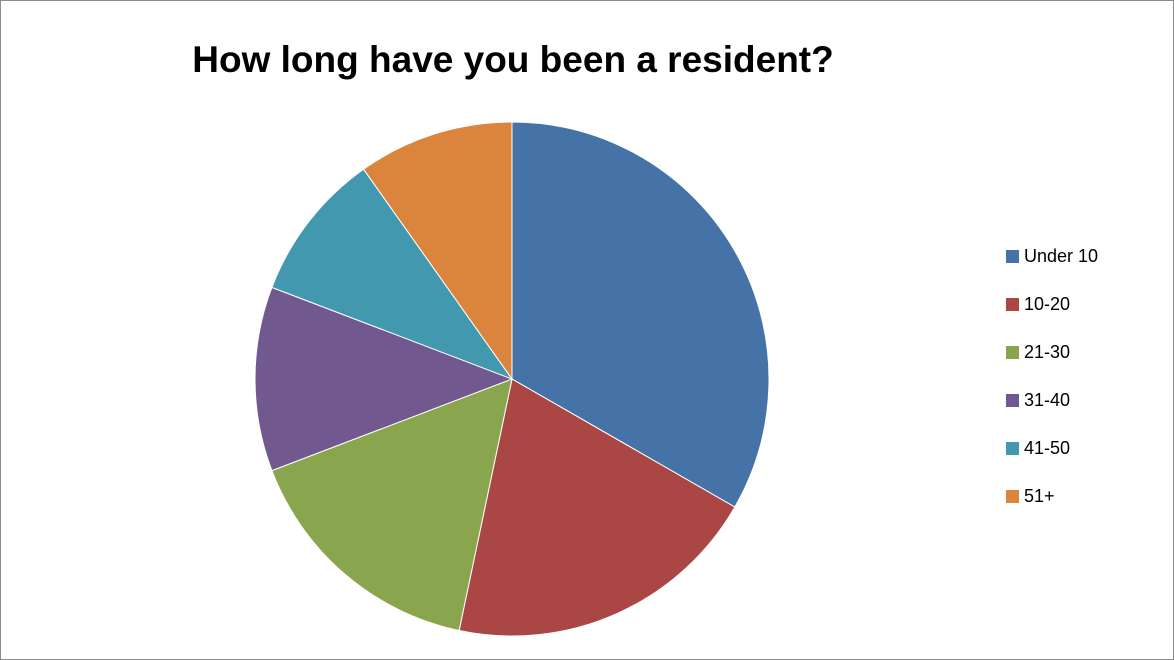 This screenshot has width=1174, height=660. I want to click on legend-label: 10-20, so click(1047, 303).